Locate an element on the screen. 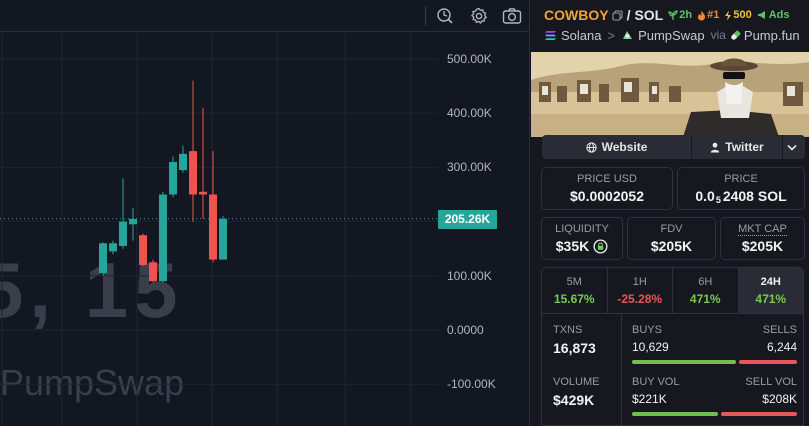  txns-label: TXNS is located at coordinates (568, 330).